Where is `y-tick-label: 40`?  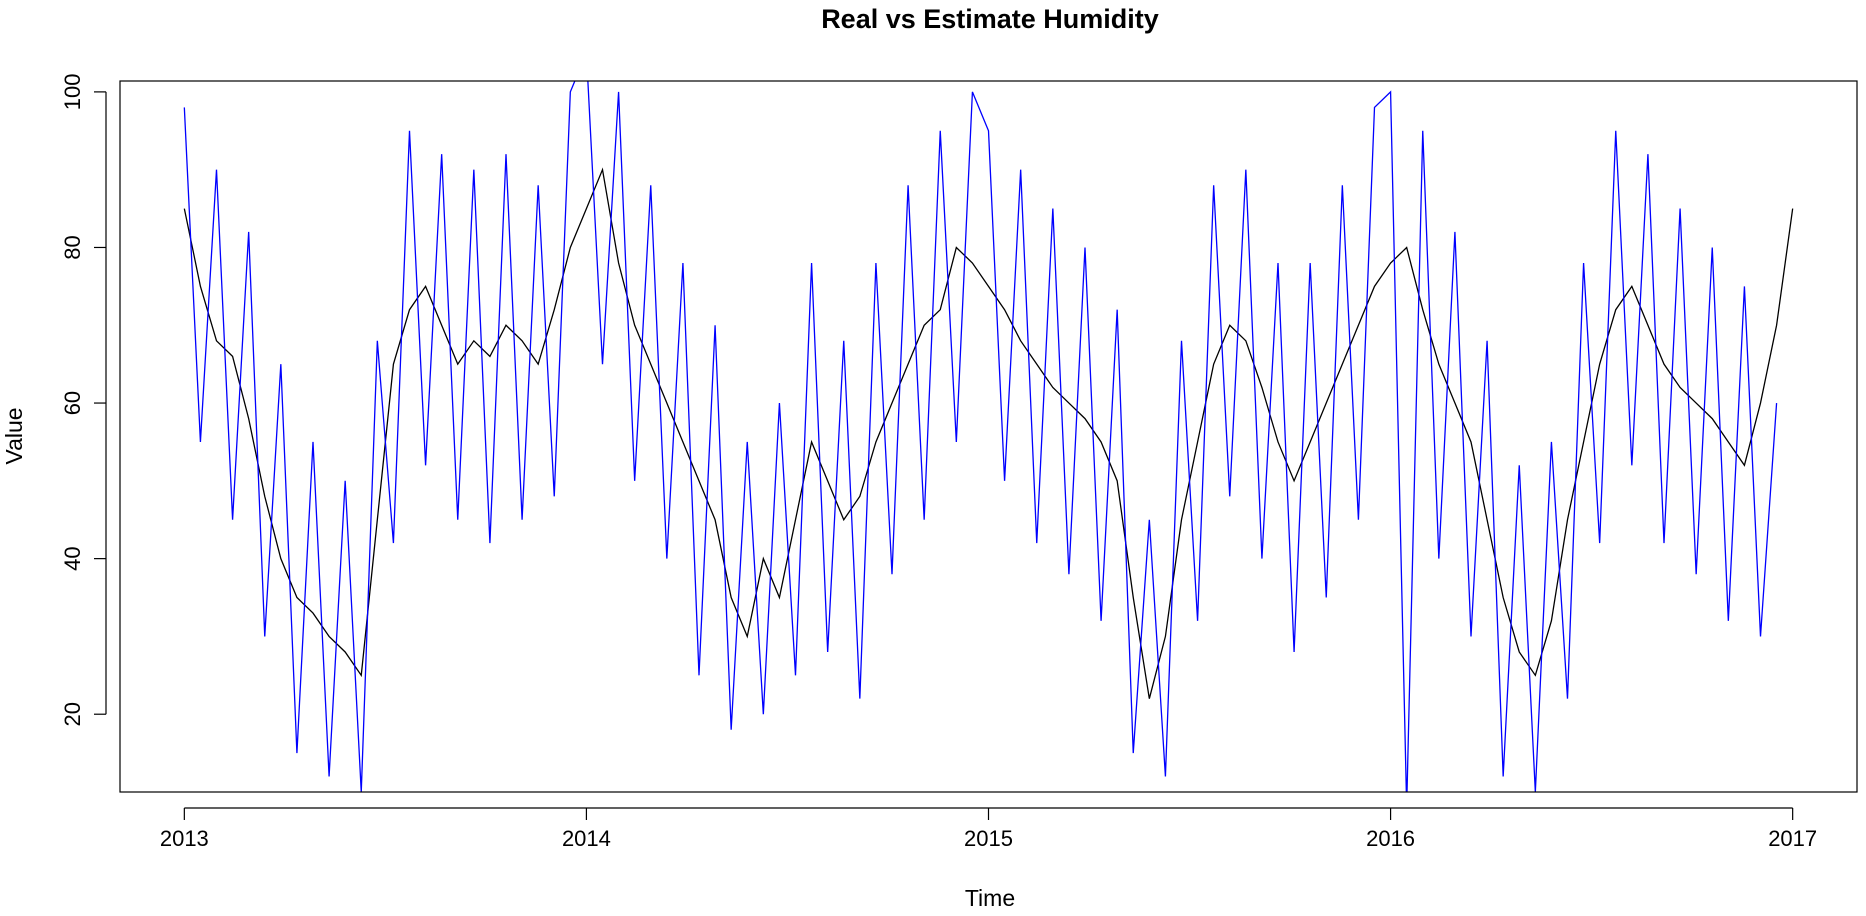
y-tick-label: 40 is located at coordinates (72, 558).